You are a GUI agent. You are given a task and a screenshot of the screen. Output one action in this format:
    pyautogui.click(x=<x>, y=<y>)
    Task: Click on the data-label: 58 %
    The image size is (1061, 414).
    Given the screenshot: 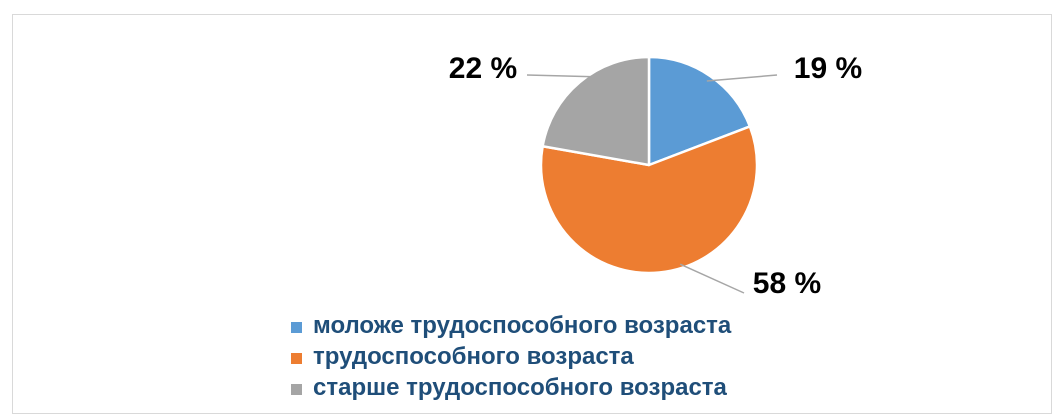 What is the action you would take?
    pyautogui.click(x=787, y=283)
    